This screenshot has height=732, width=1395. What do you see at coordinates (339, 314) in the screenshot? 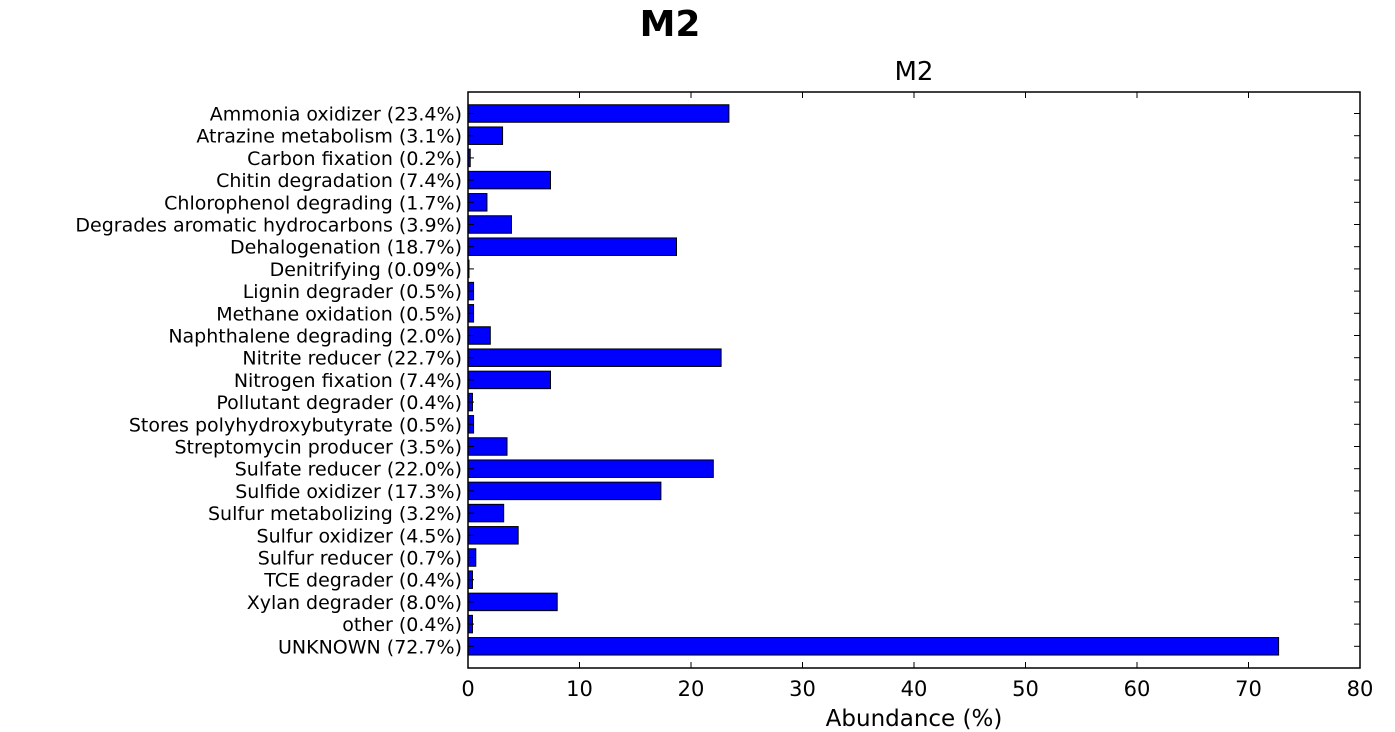
I see `category-label: Methane oxidation (0.5%)` at bounding box center [339, 314].